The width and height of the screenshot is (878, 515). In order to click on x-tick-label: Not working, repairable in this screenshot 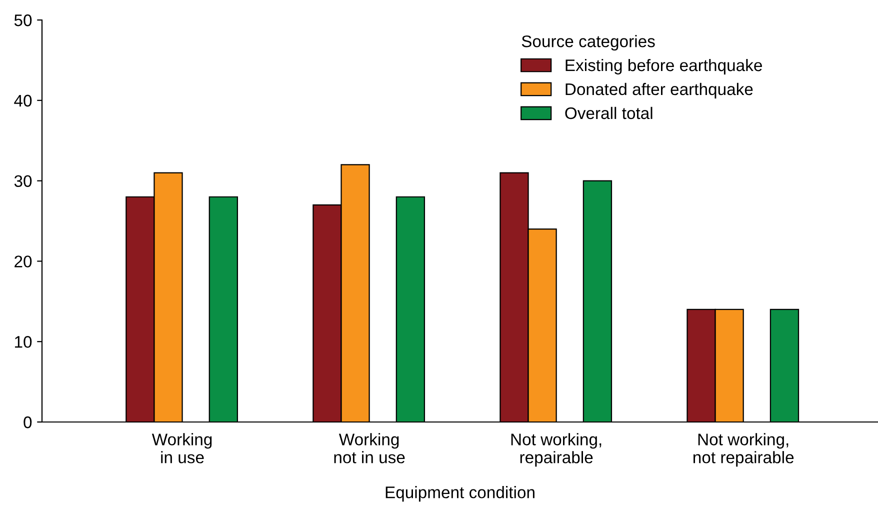, I will do `click(556, 450)`.